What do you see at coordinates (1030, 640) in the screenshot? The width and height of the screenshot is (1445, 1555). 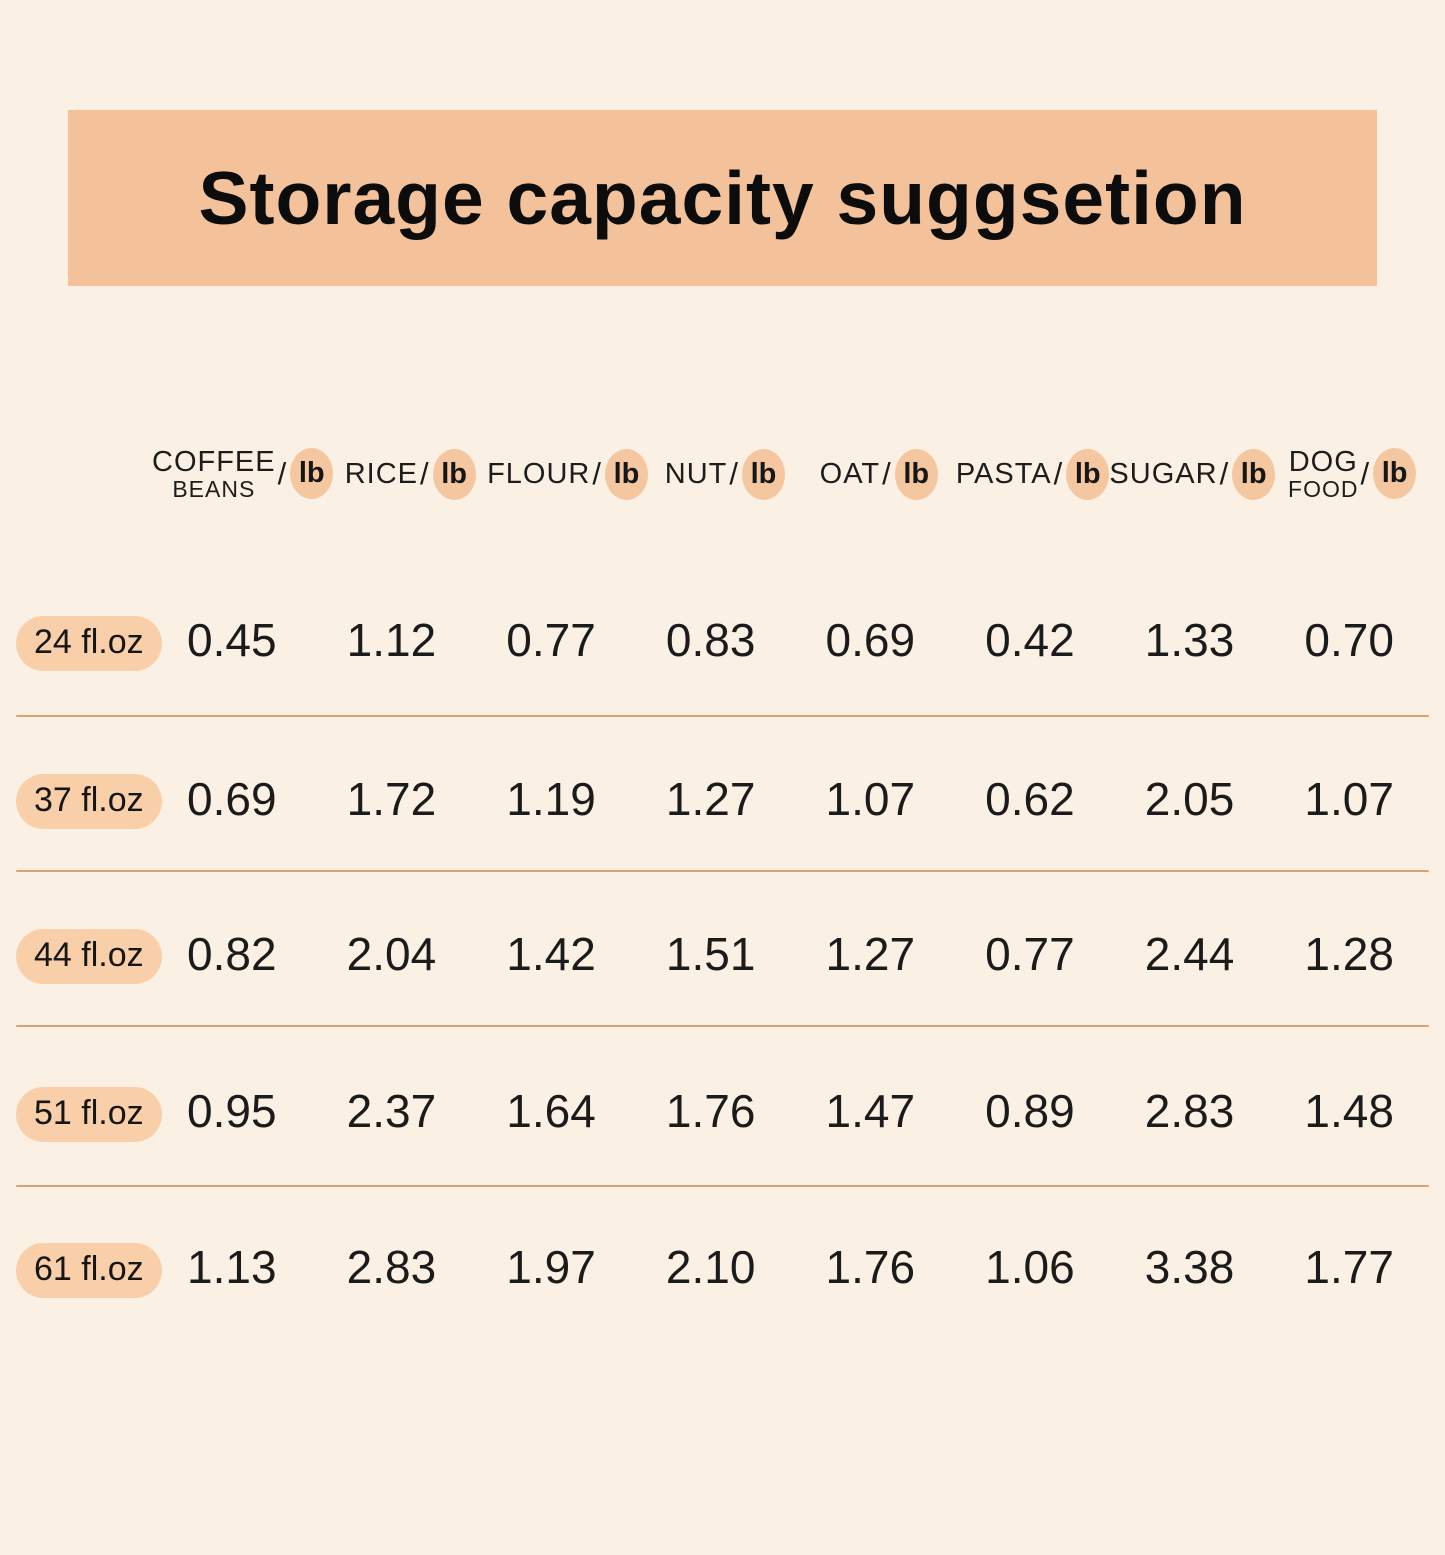 I see `value-cell: 0.42` at bounding box center [1030, 640].